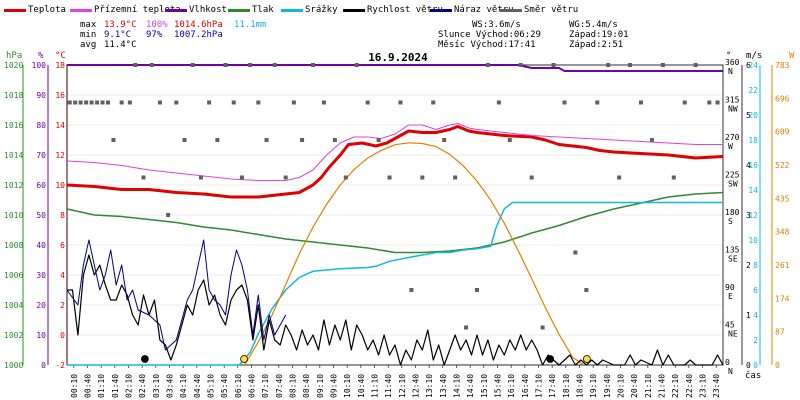 The image size is (800, 400). Describe the element at coordinates (792, 56) in the screenshot. I see `axis-w-label: W` at that location.